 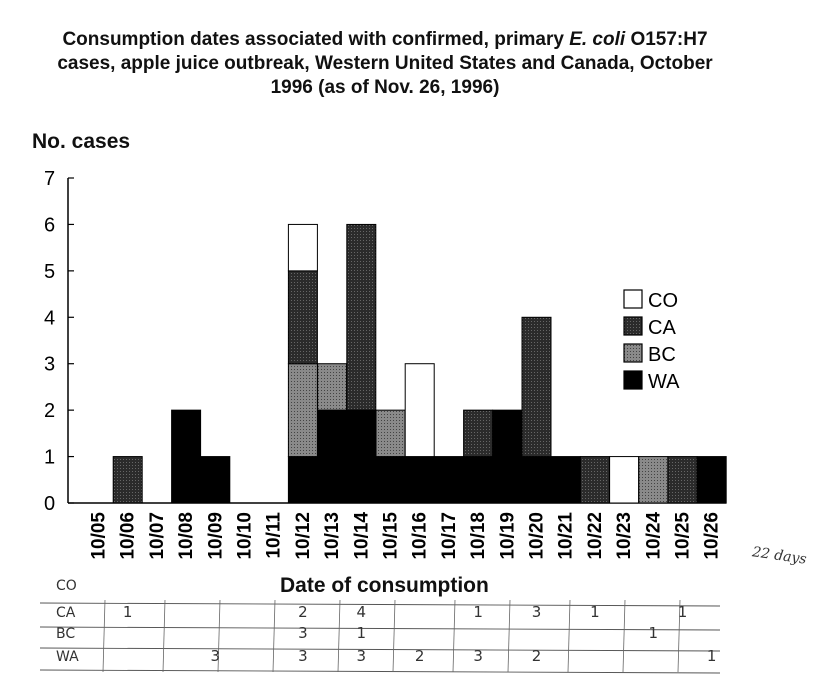 What do you see at coordinates (478, 612) in the screenshot?
I see `hand-entry-ca-10-18: 1` at bounding box center [478, 612].